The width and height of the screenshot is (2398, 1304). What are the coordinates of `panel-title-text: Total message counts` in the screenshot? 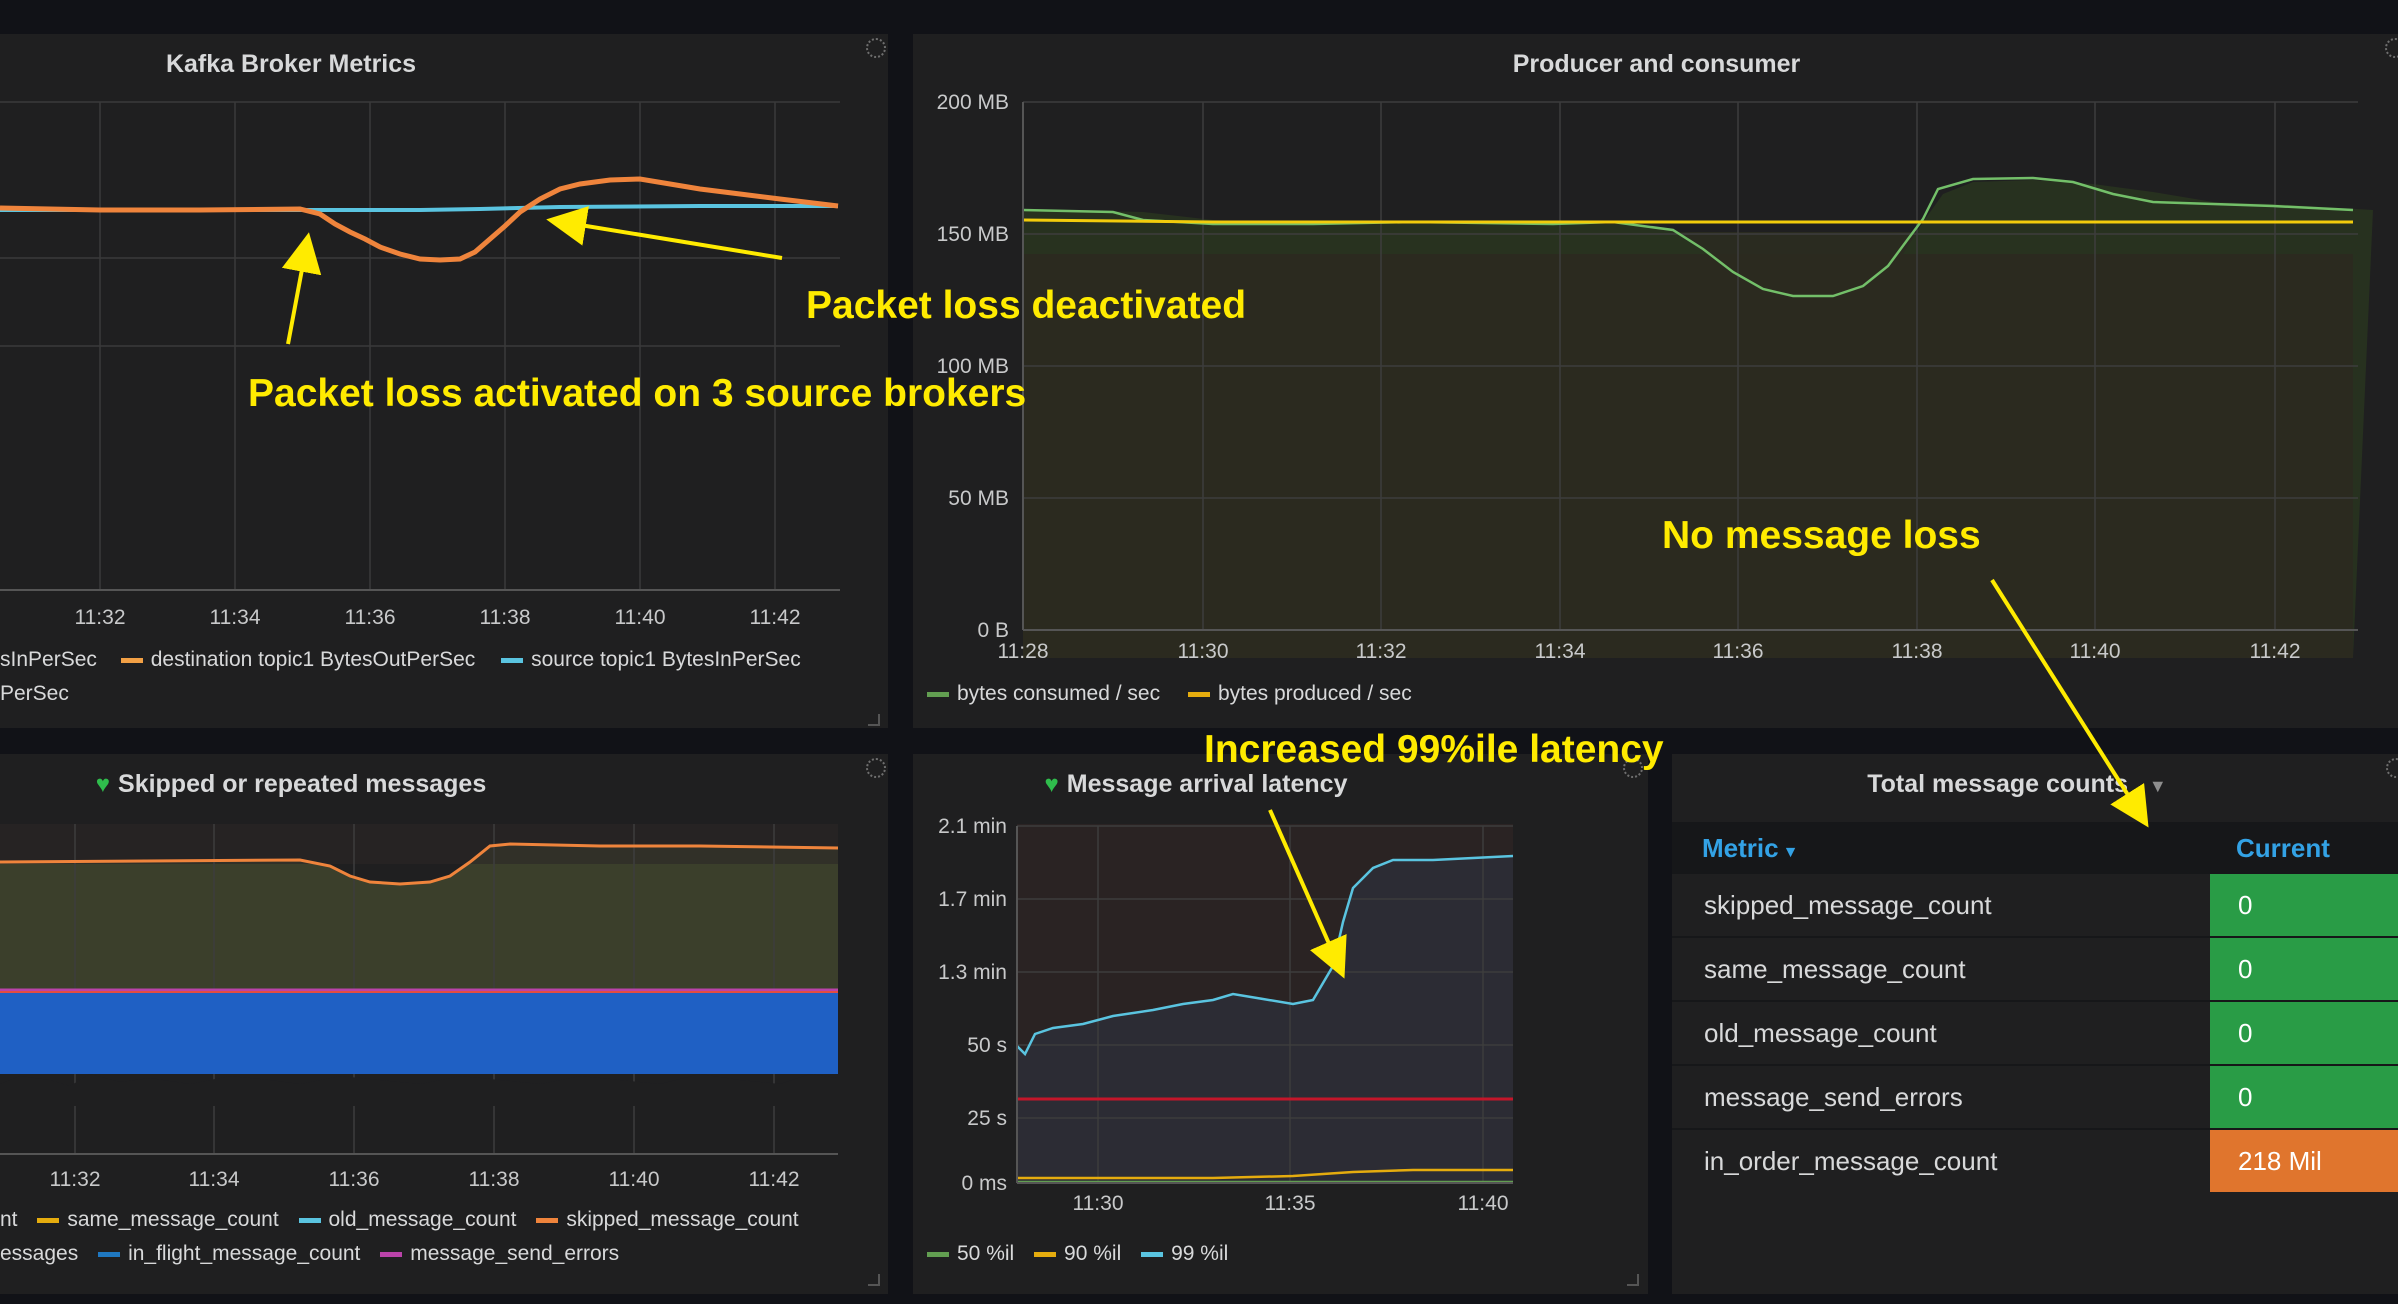 It's located at (1997, 784).